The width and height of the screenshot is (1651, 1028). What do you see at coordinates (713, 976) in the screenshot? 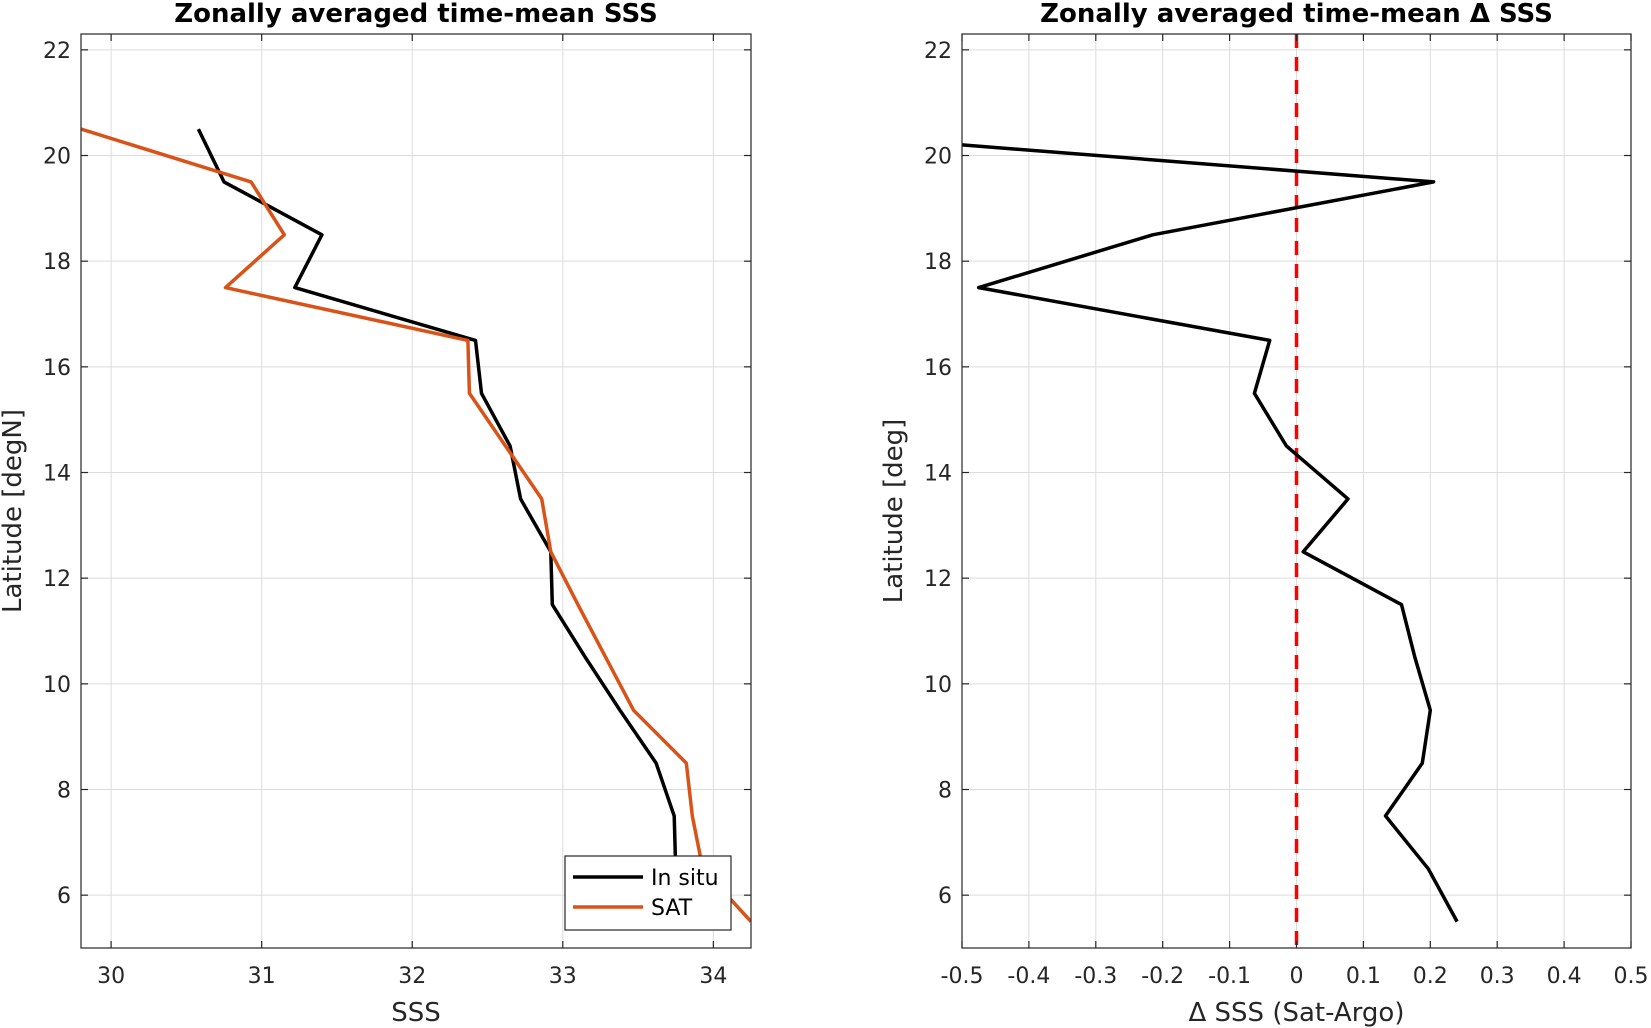
I see `x-tick-label: 34` at bounding box center [713, 976].